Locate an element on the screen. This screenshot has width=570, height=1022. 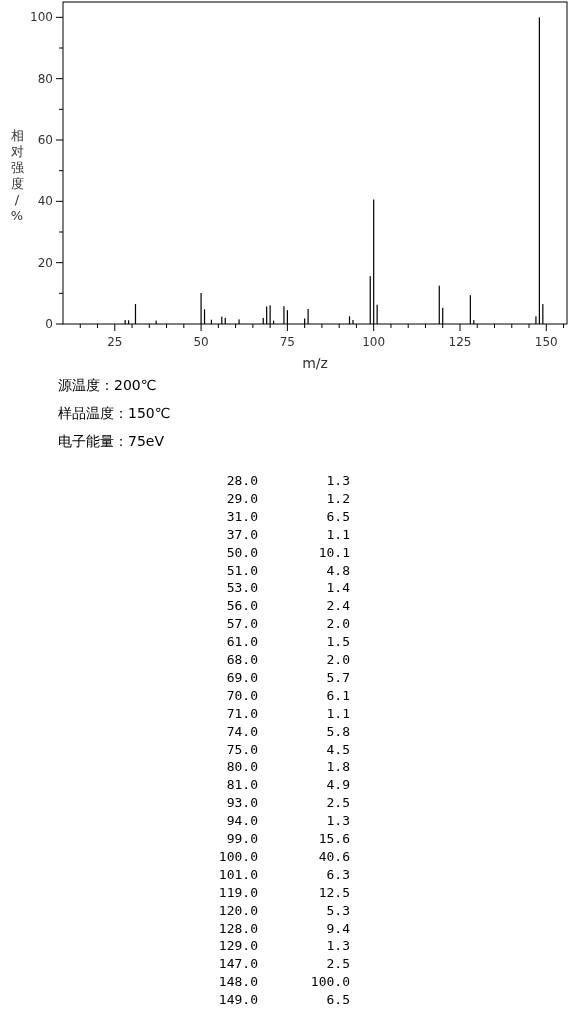
text: 40.6 is located at coordinates (334, 856).